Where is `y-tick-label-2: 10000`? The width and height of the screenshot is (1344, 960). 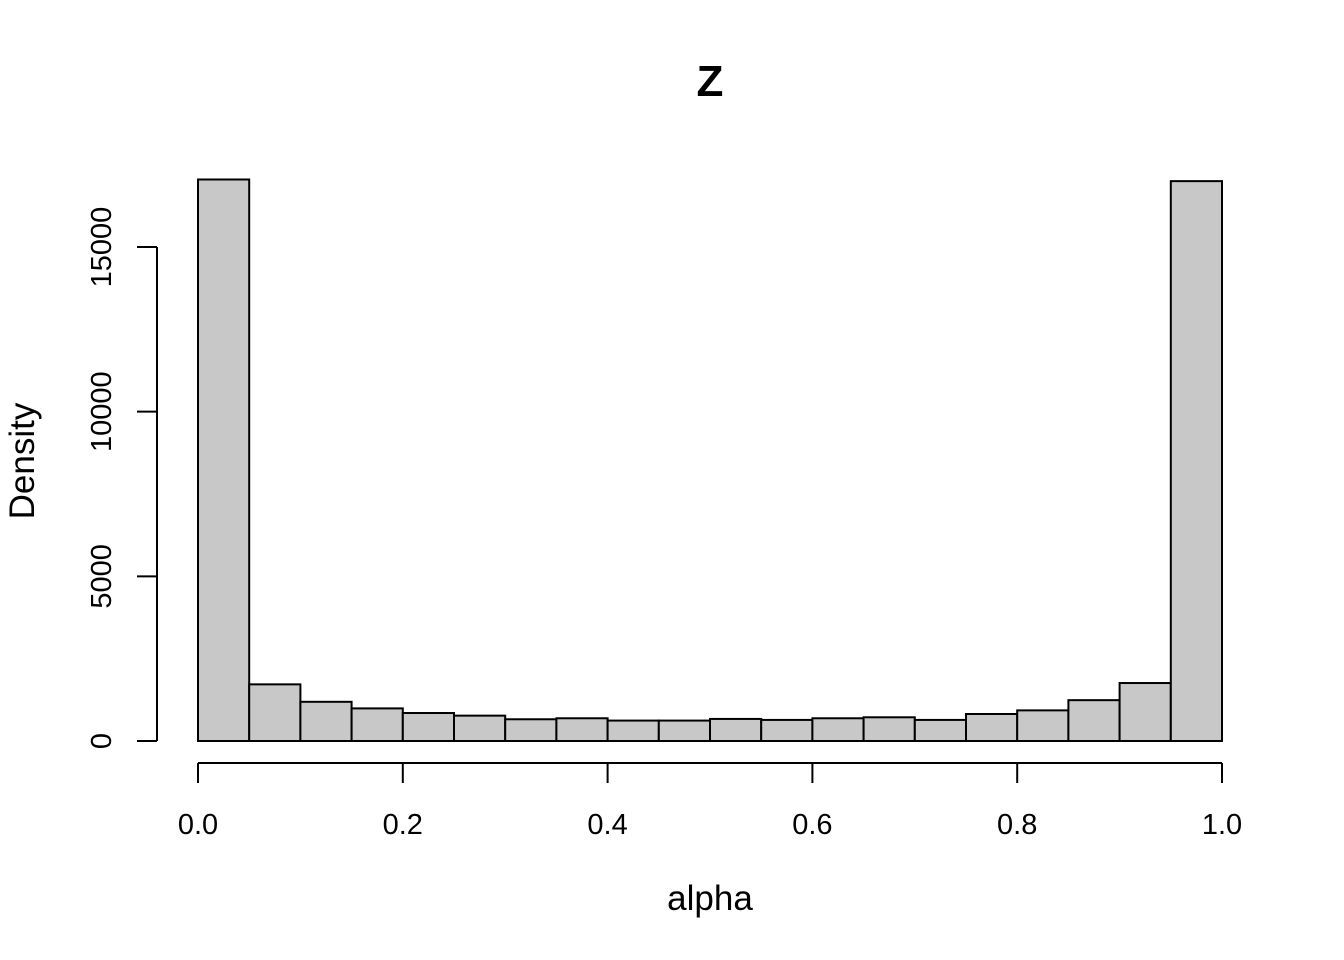 y-tick-label-2: 10000 is located at coordinates (102, 411).